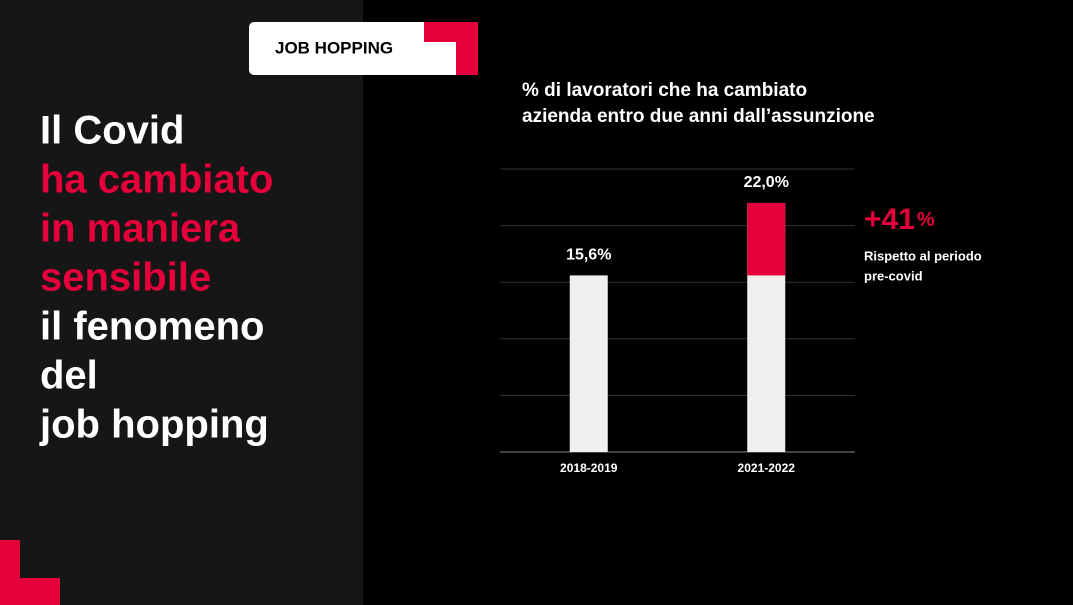 The width and height of the screenshot is (1073, 605). I want to click on x-tick-label: 2021-2022, so click(767, 468).